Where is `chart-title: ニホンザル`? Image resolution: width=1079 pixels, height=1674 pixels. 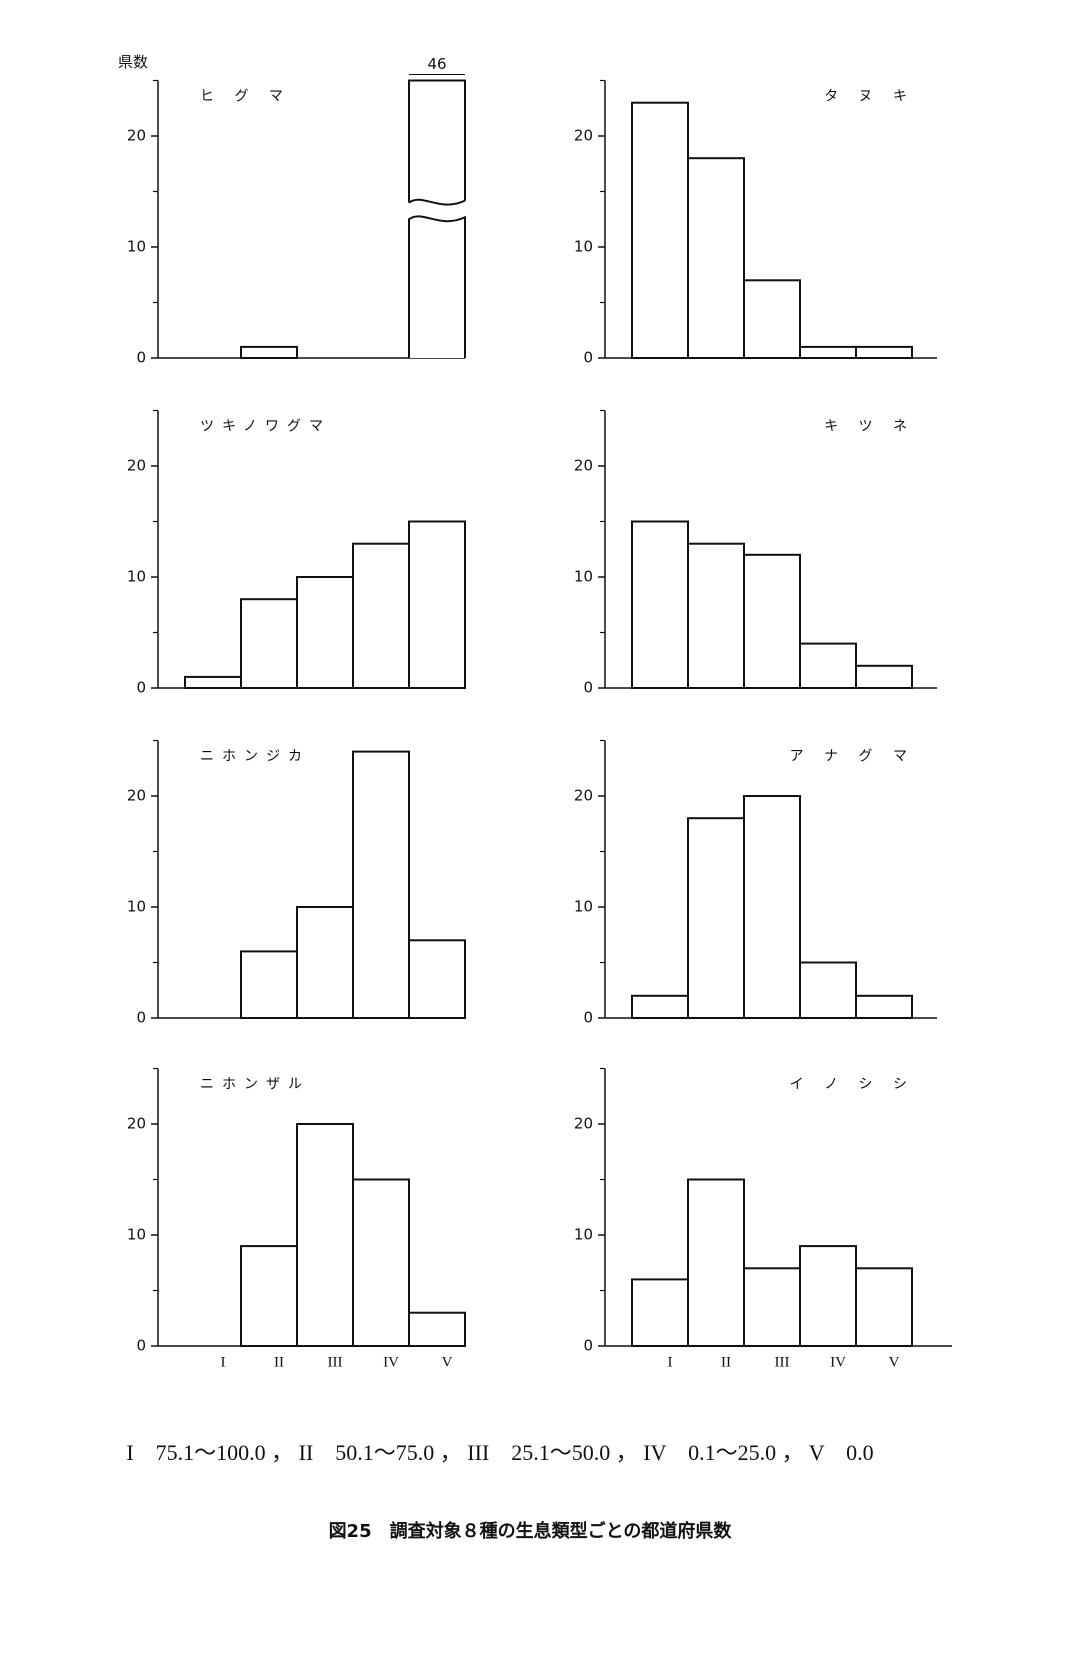
chart-title: ニホンザル is located at coordinates (255, 1085).